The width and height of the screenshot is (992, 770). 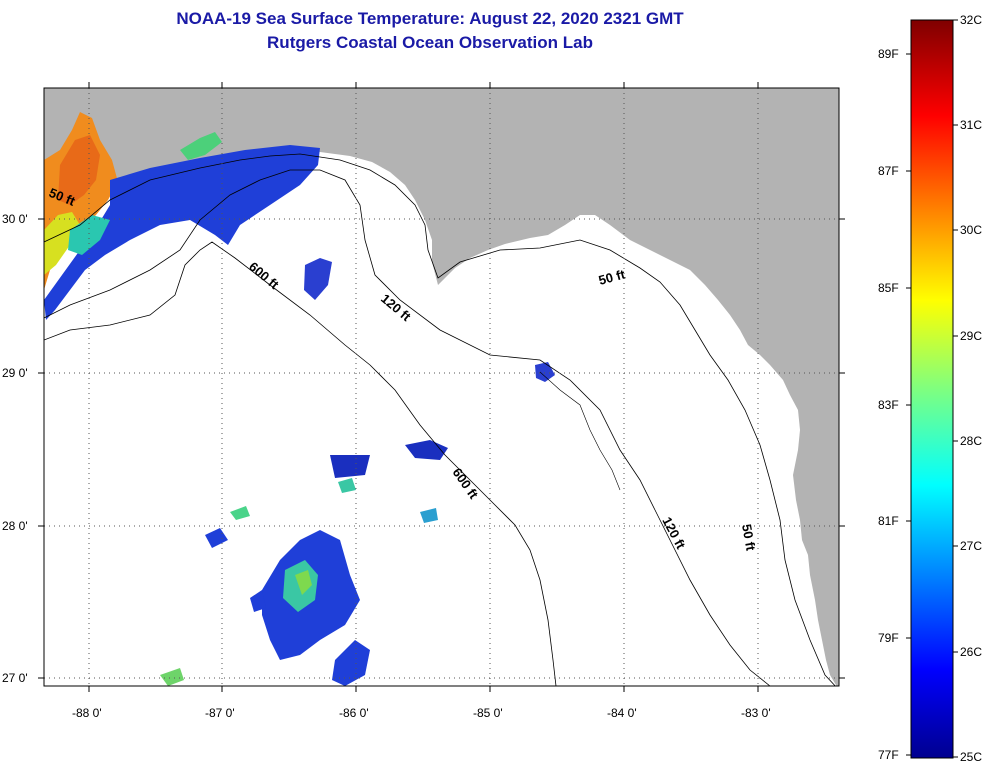 I want to click on colorbar-label-81f: 81F, so click(x=888, y=521).